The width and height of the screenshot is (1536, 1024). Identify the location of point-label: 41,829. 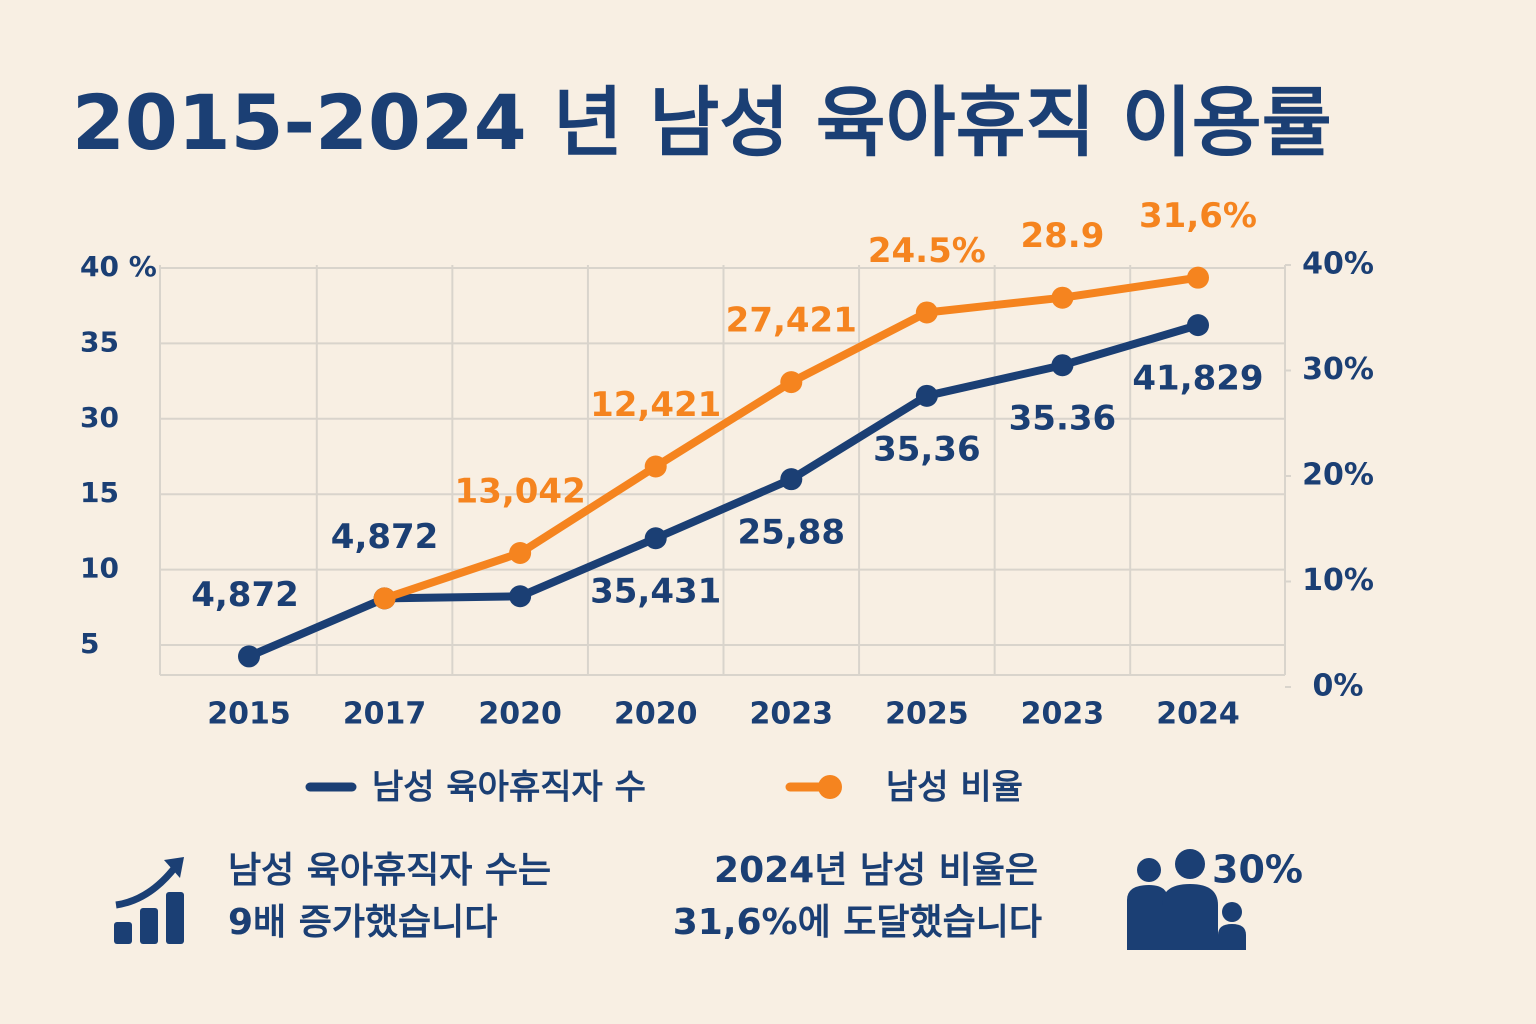
(1197, 379).